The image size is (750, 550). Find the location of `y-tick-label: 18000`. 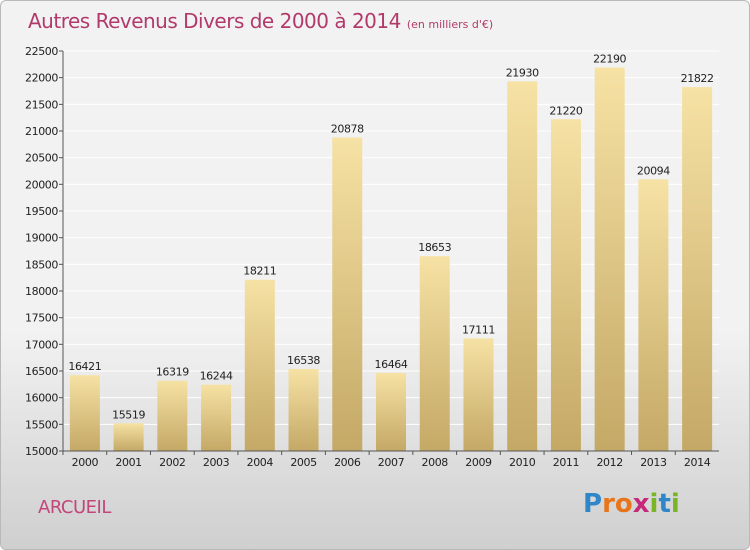

y-tick-label: 18000 is located at coordinates (41, 291).